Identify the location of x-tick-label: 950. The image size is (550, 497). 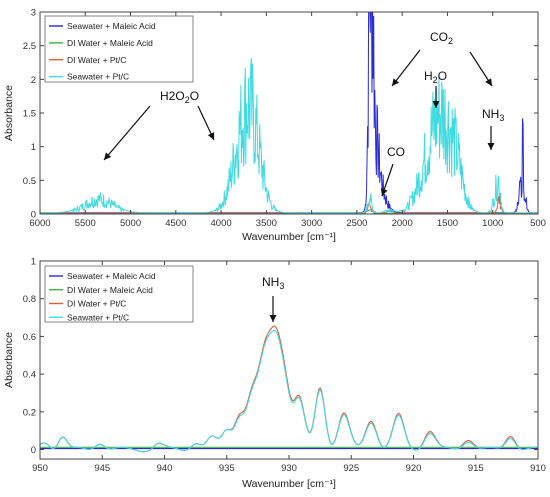
(40, 468).